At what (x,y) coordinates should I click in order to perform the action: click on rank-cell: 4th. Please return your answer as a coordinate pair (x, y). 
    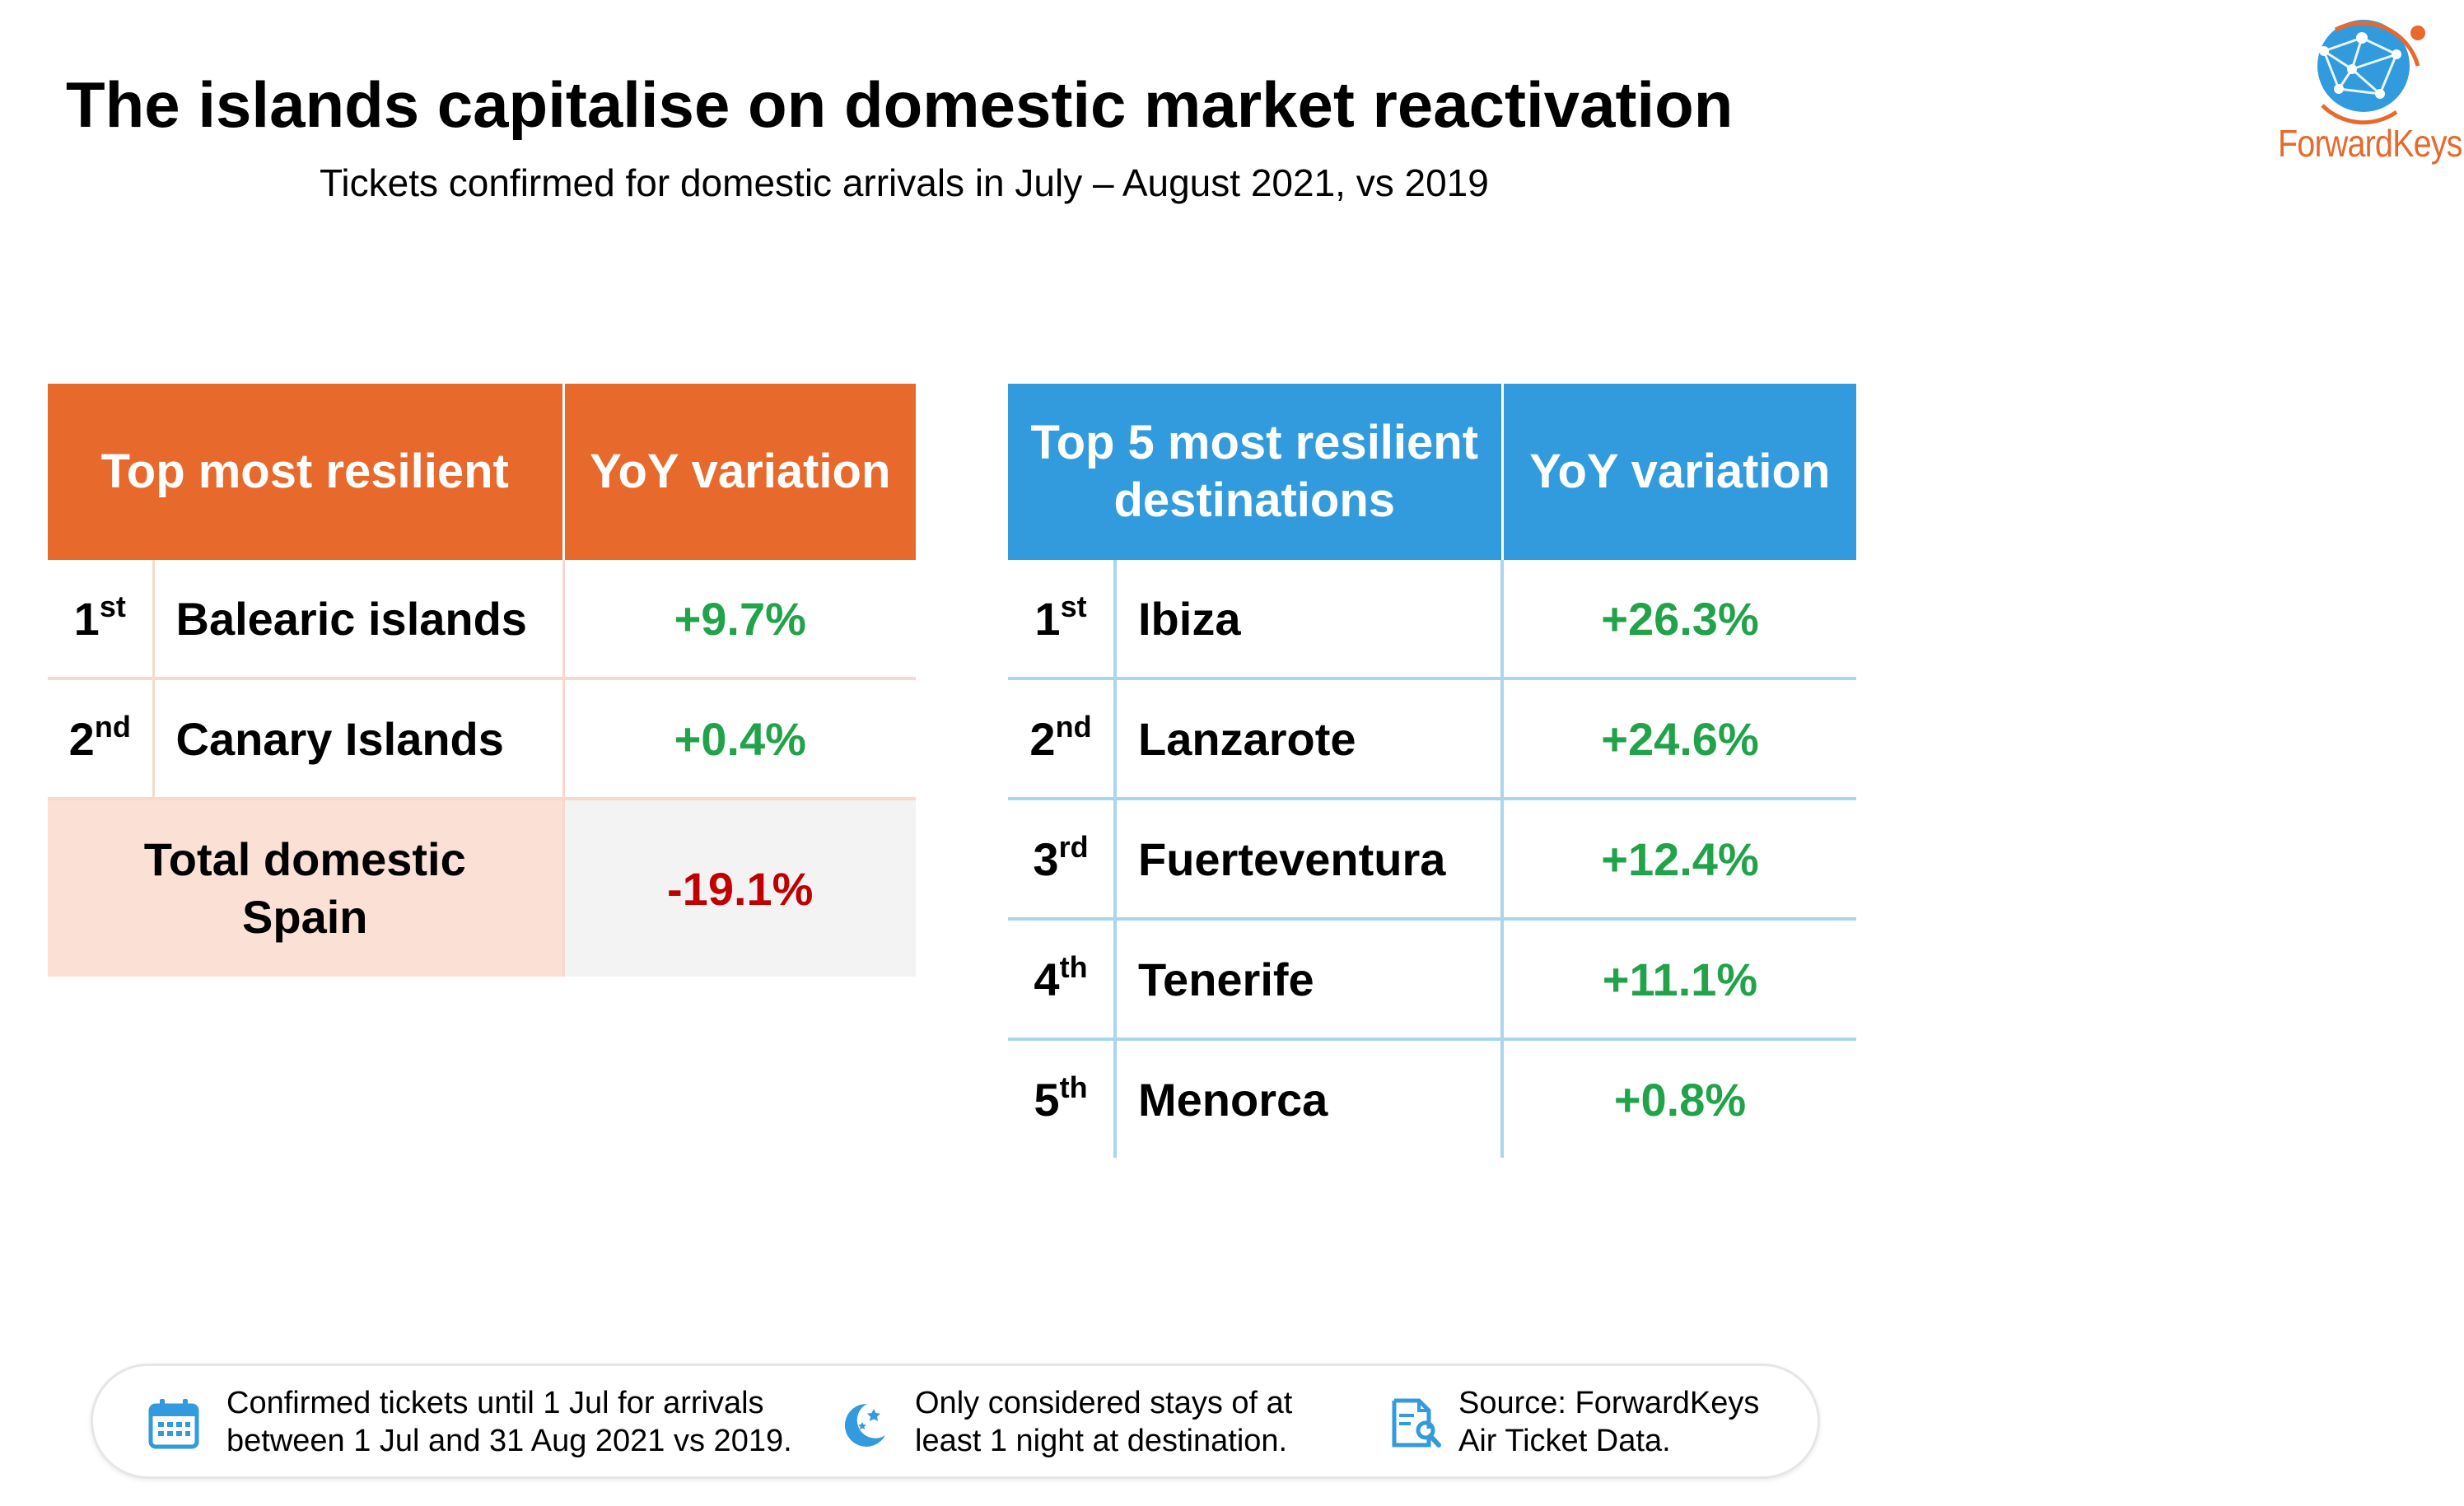
    Looking at the image, I should click on (1062, 980).